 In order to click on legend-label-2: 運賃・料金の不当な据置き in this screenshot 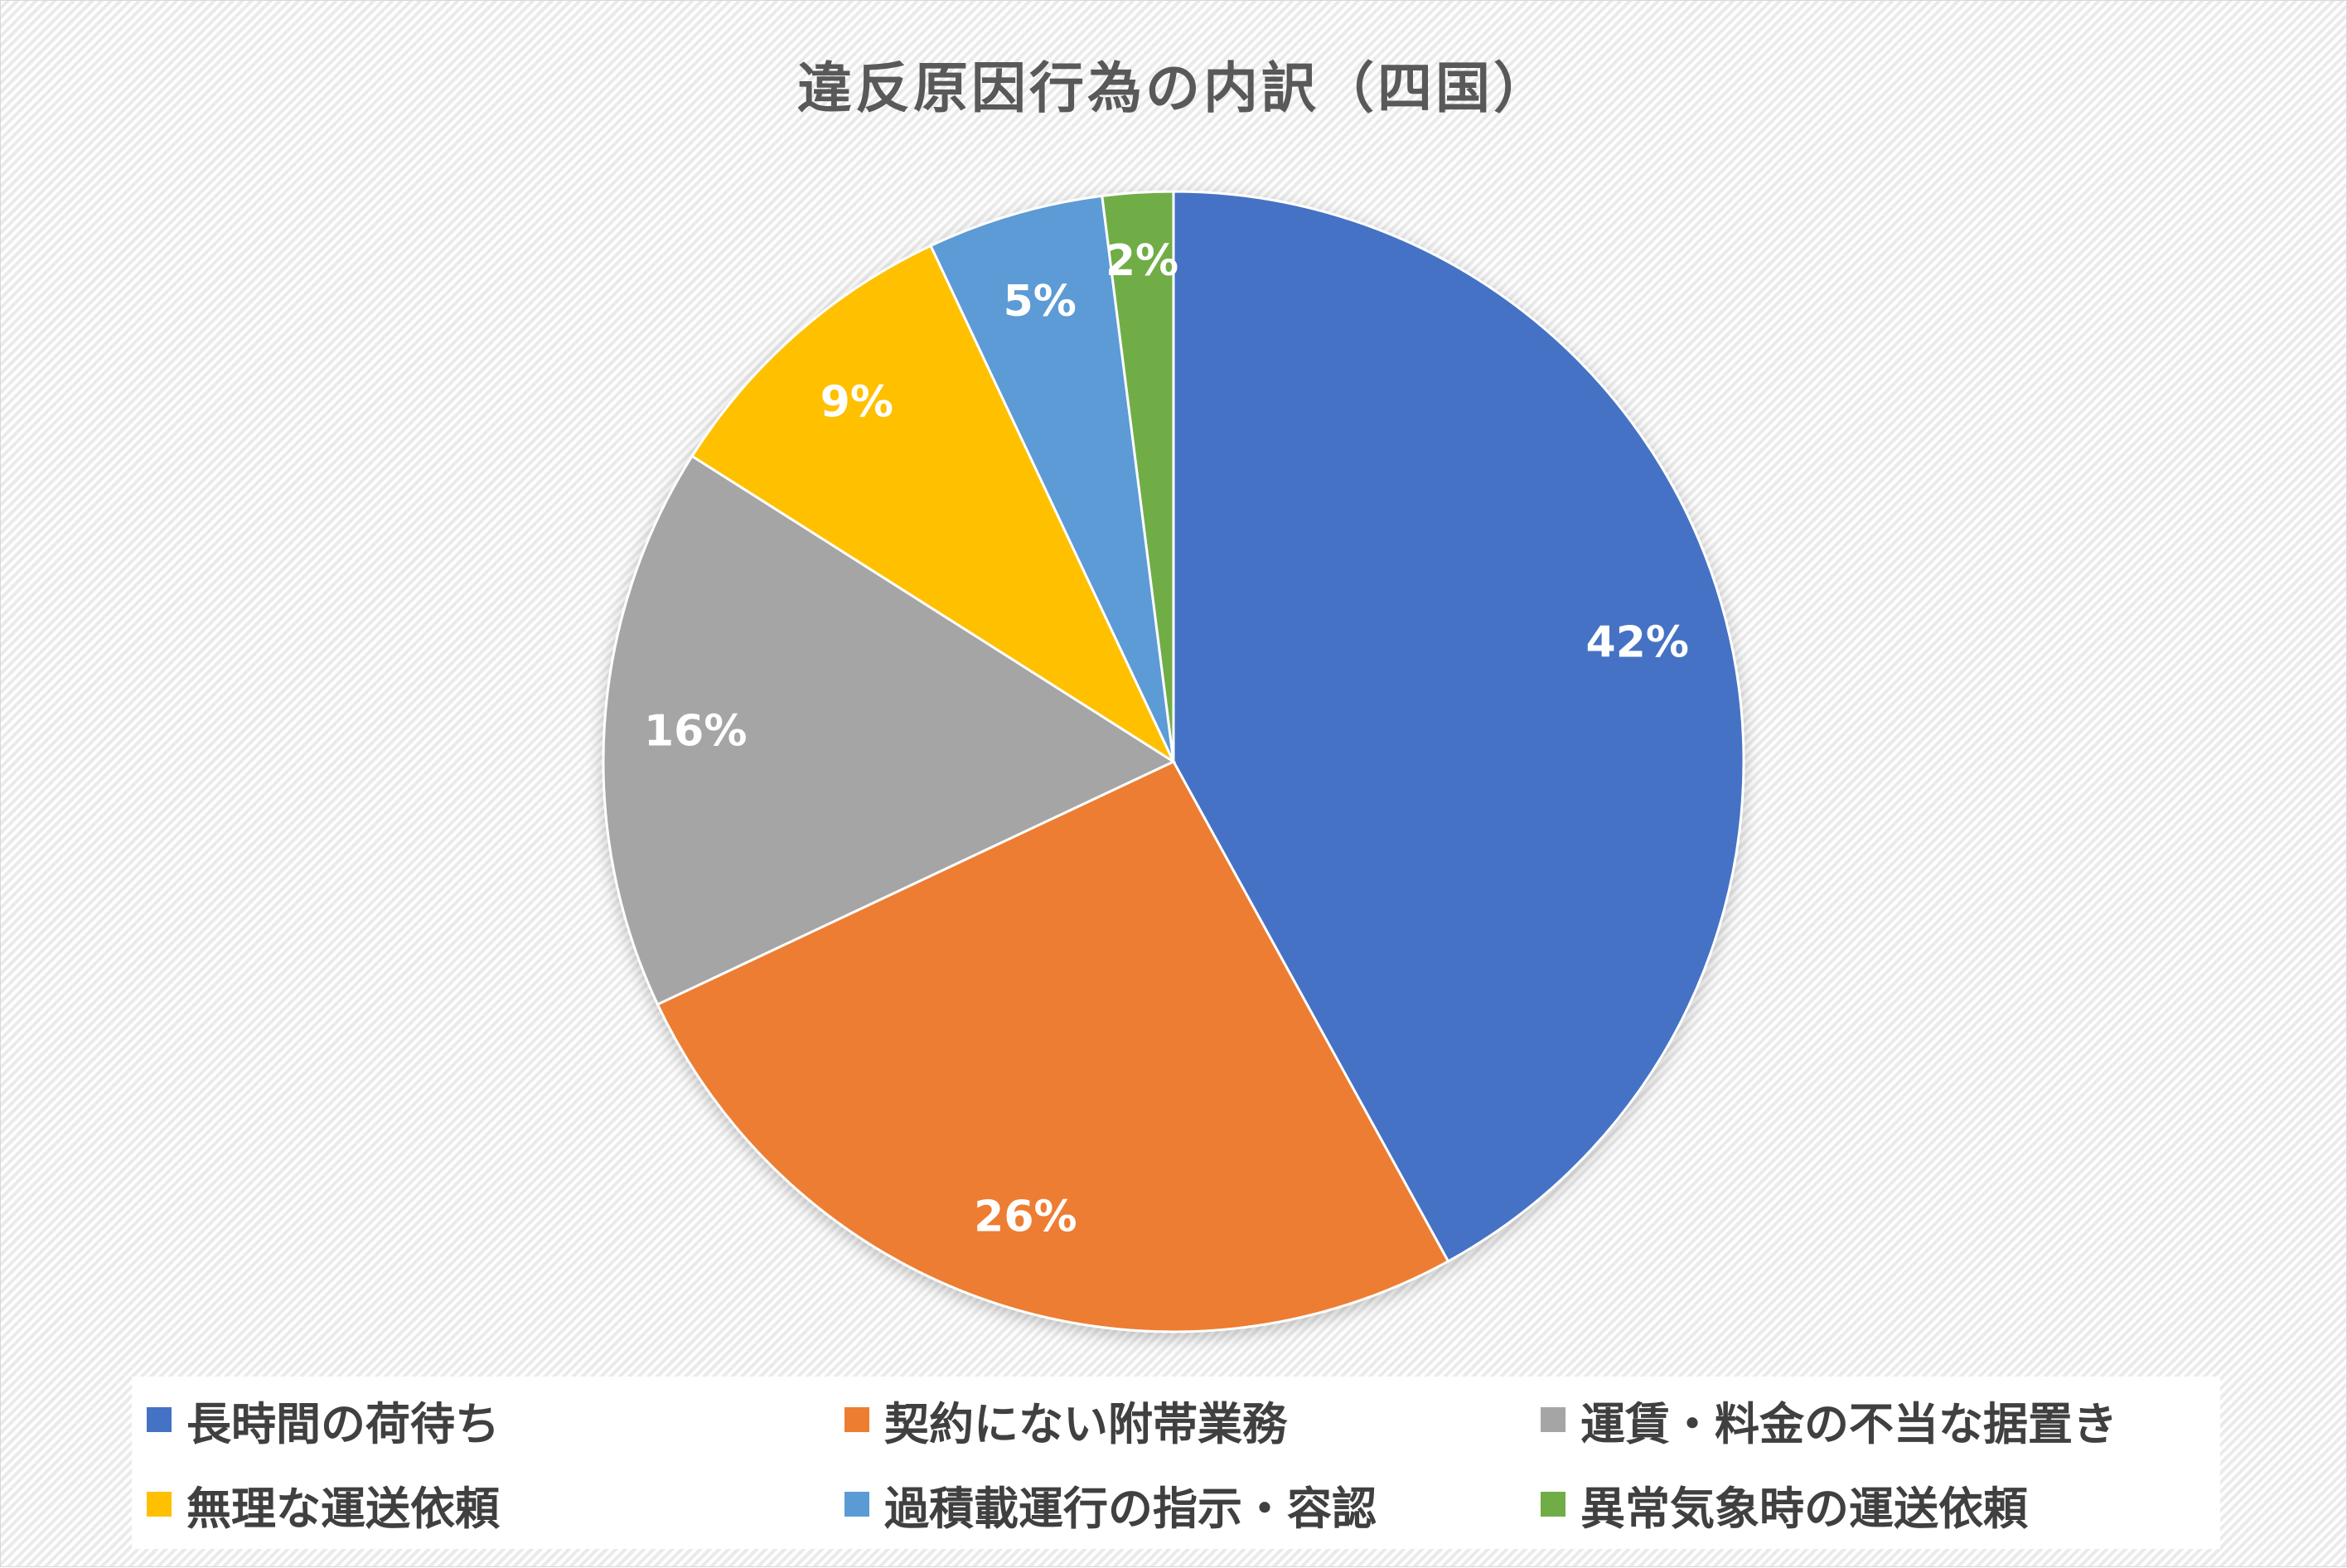, I will do `click(1848, 1423)`.